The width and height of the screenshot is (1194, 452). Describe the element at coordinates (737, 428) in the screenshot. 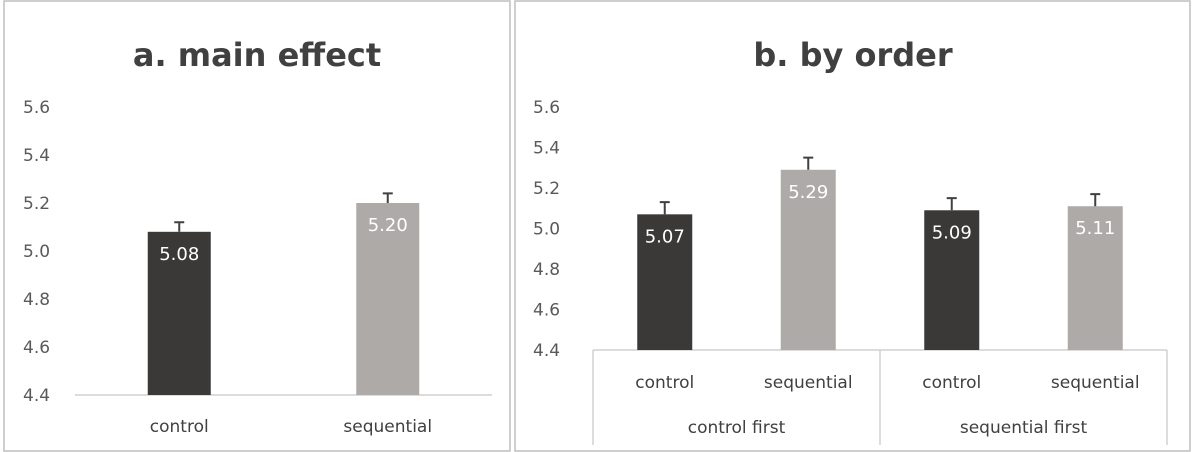

I see `x-group-label: control first` at that location.